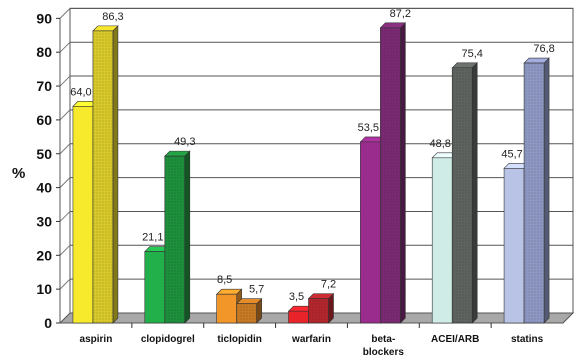 This screenshot has height=360, width=581. What do you see at coordinates (105, 174) in the screenshot?
I see `bar-aspirin-second` at bounding box center [105, 174].